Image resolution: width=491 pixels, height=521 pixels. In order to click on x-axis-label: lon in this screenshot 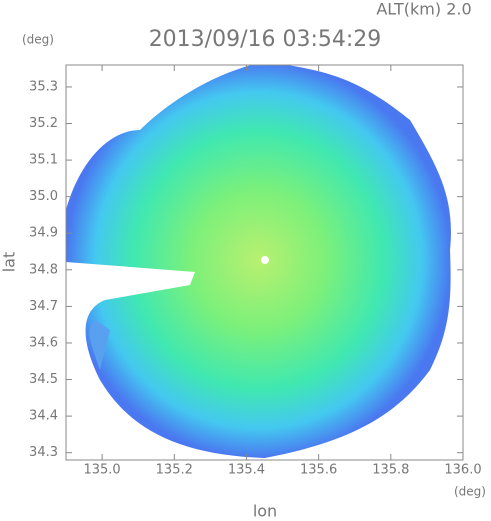, I will do `click(265, 511)`.